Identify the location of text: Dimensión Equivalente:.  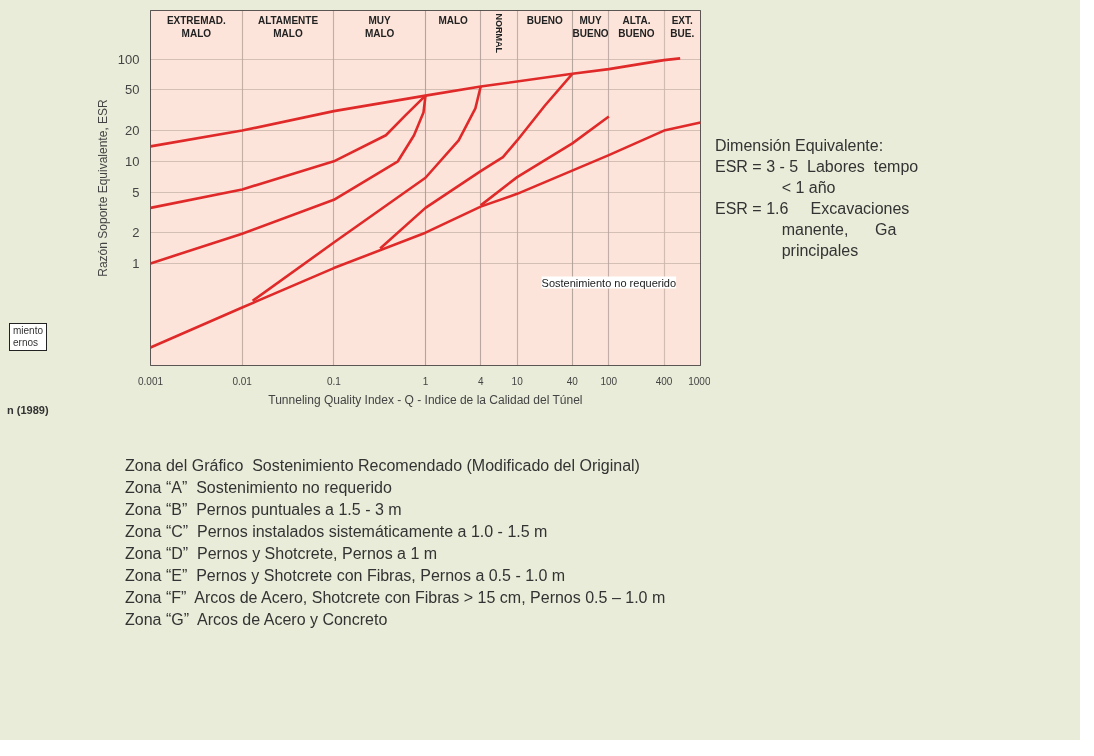
(799, 145).